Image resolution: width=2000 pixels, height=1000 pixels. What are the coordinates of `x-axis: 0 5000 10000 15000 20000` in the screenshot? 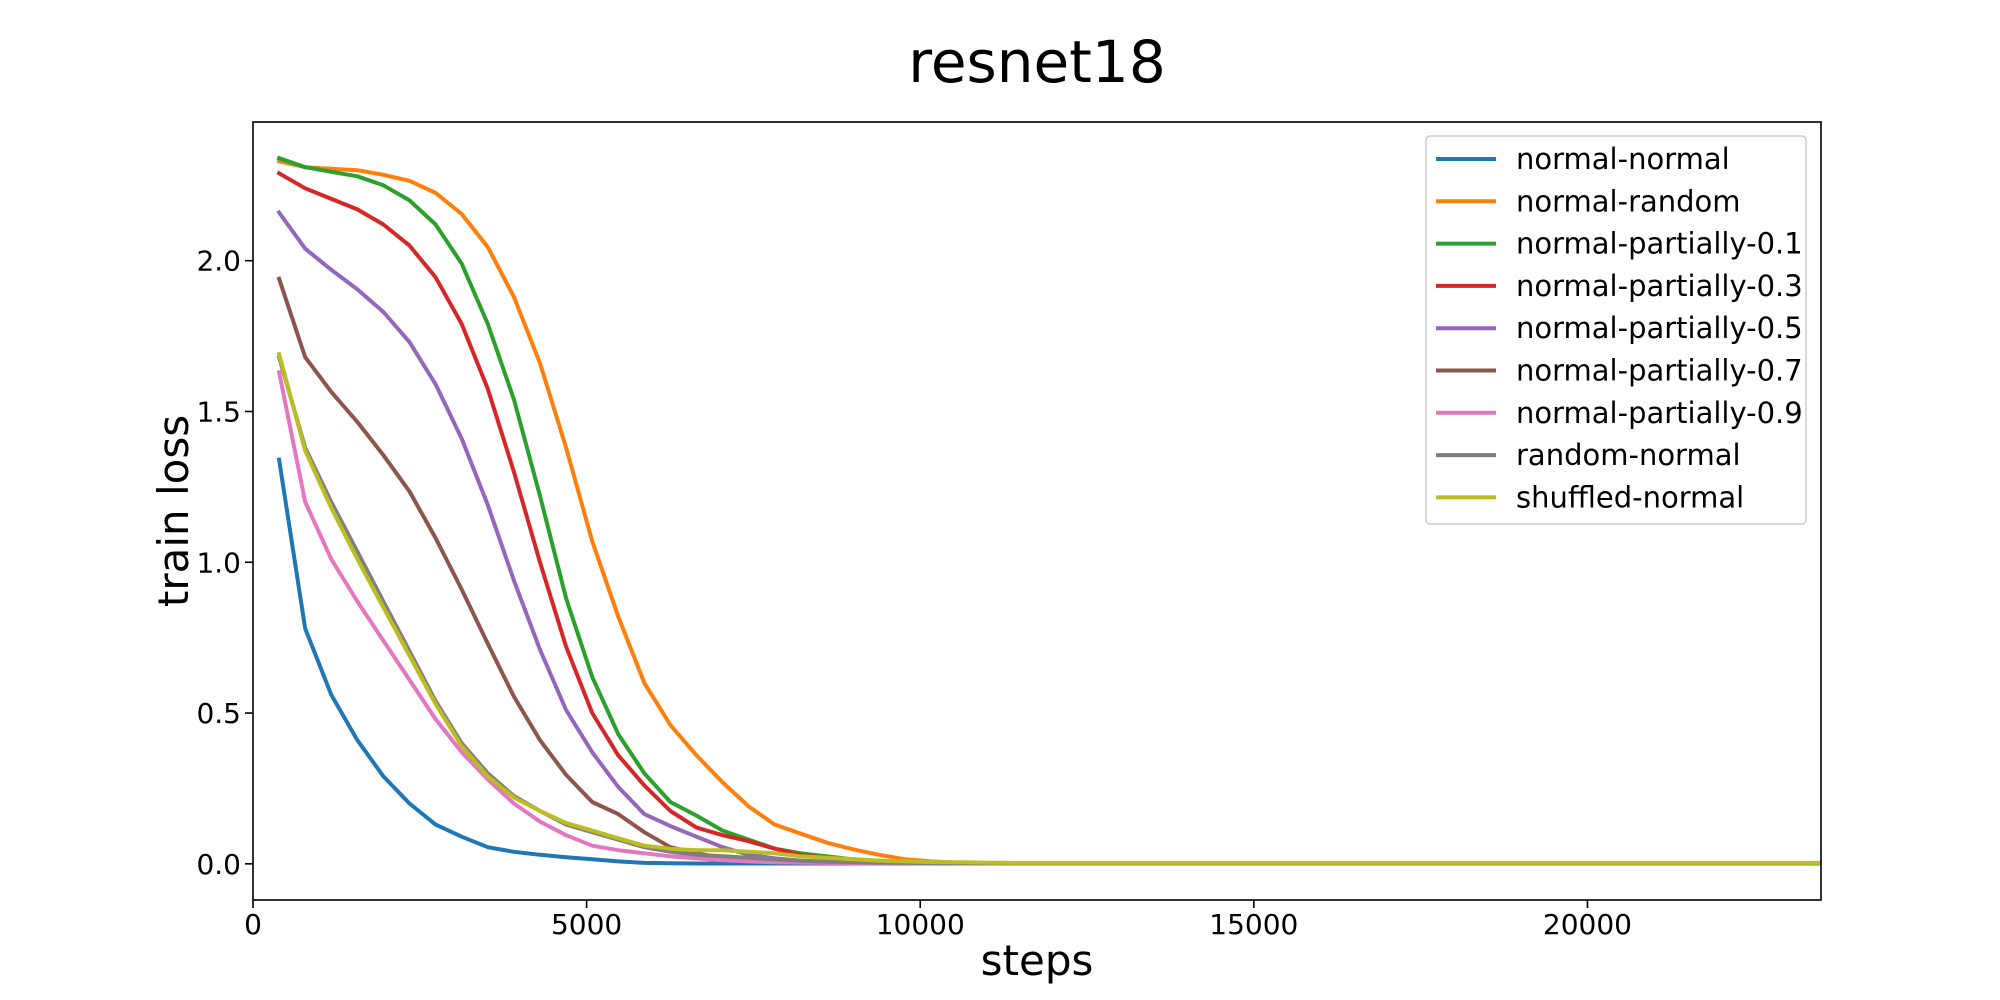 It's located at (938, 920).